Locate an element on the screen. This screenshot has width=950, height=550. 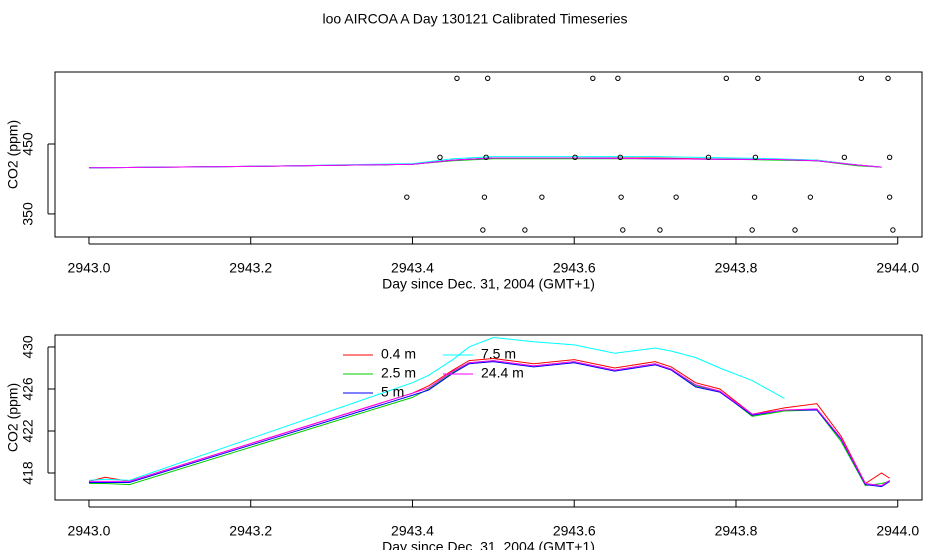
legend-label: 2.5 m is located at coordinates (398, 373).